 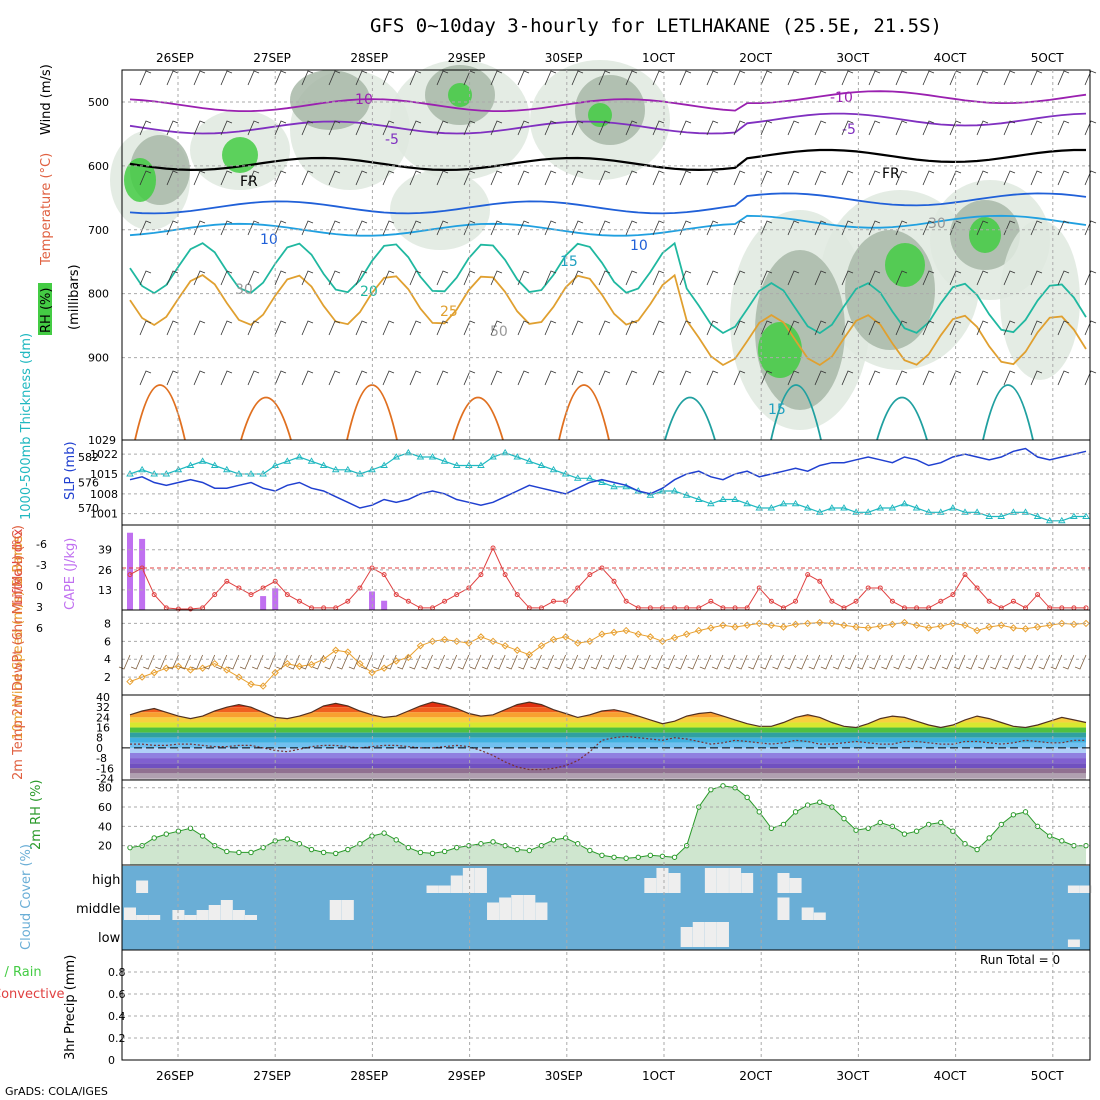 I want to click on contour-label-3: 10, so click(x=269, y=240).